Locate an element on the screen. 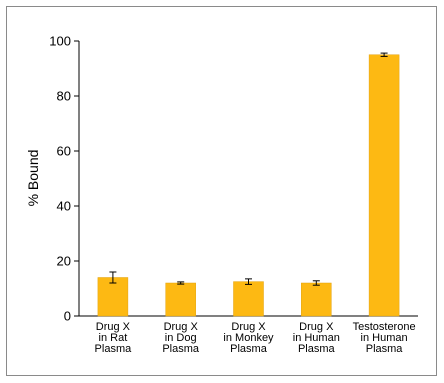 Image resolution: width=444 pixels, height=383 pixels. y-tick-label: 40 is located at coordinates (64, 206).